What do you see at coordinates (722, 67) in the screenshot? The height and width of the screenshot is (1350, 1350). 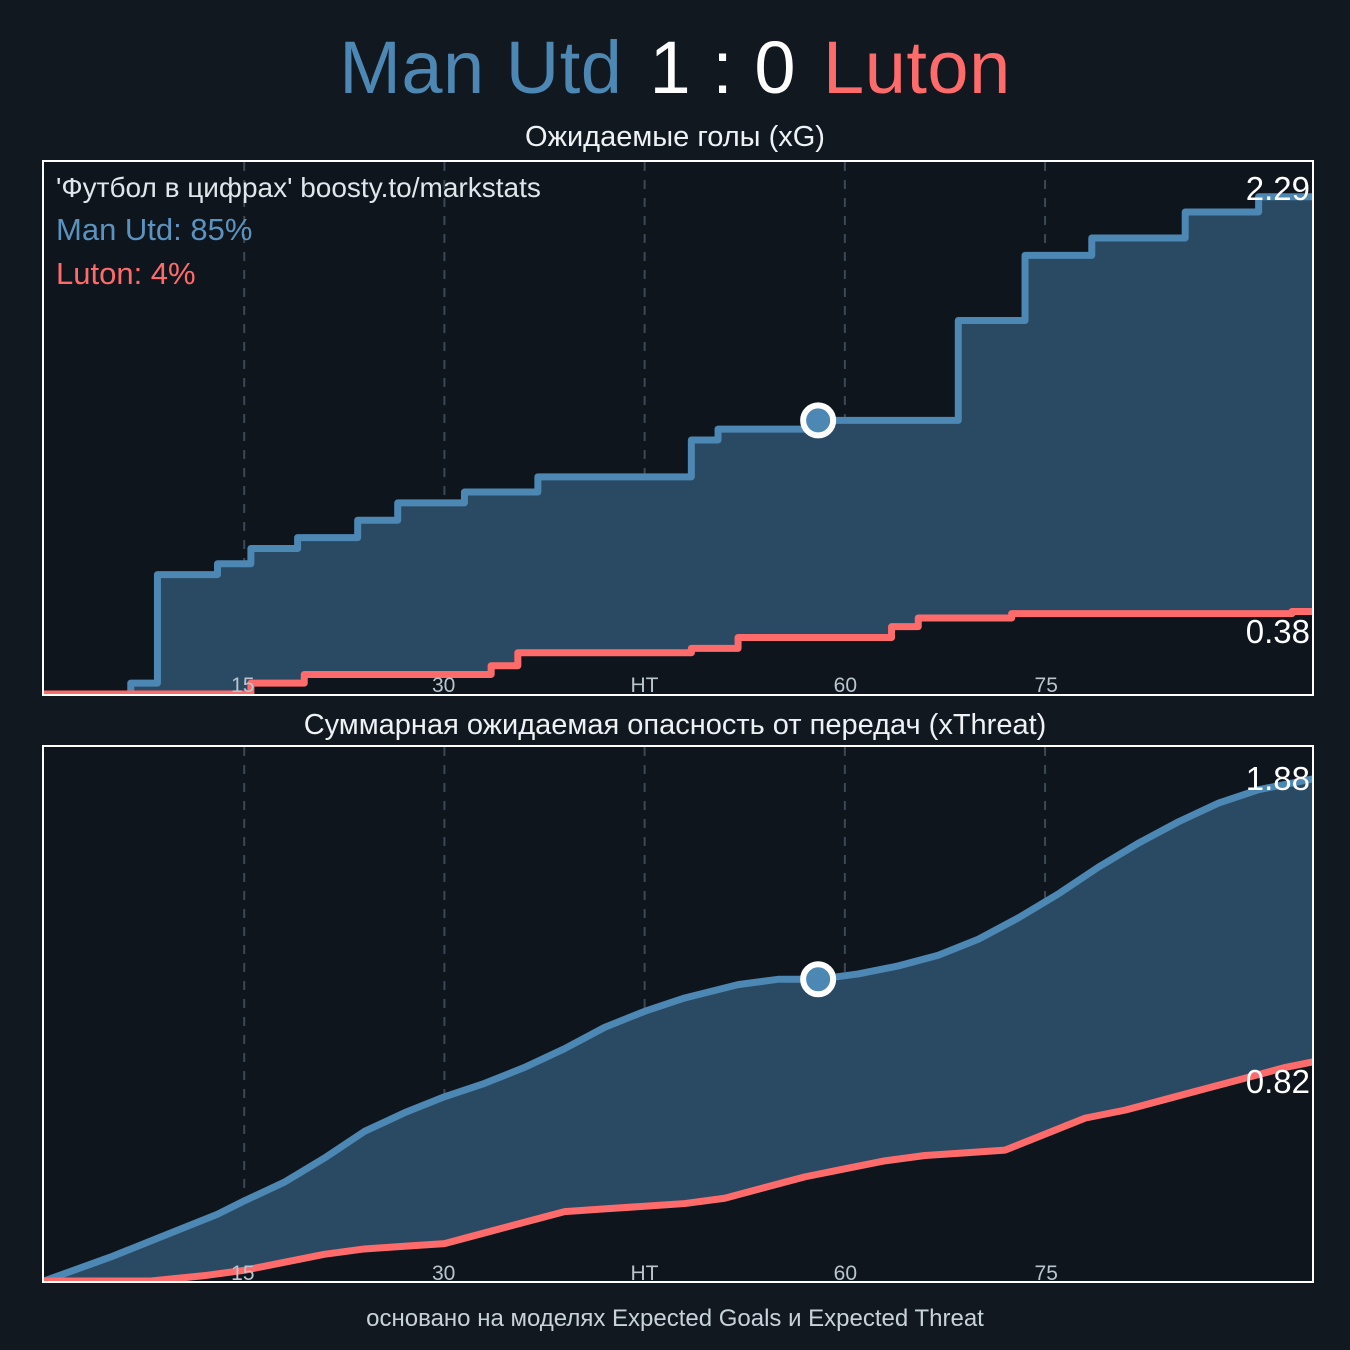 I see `match-score: 1 : 0` at bounding box center [722, 67].